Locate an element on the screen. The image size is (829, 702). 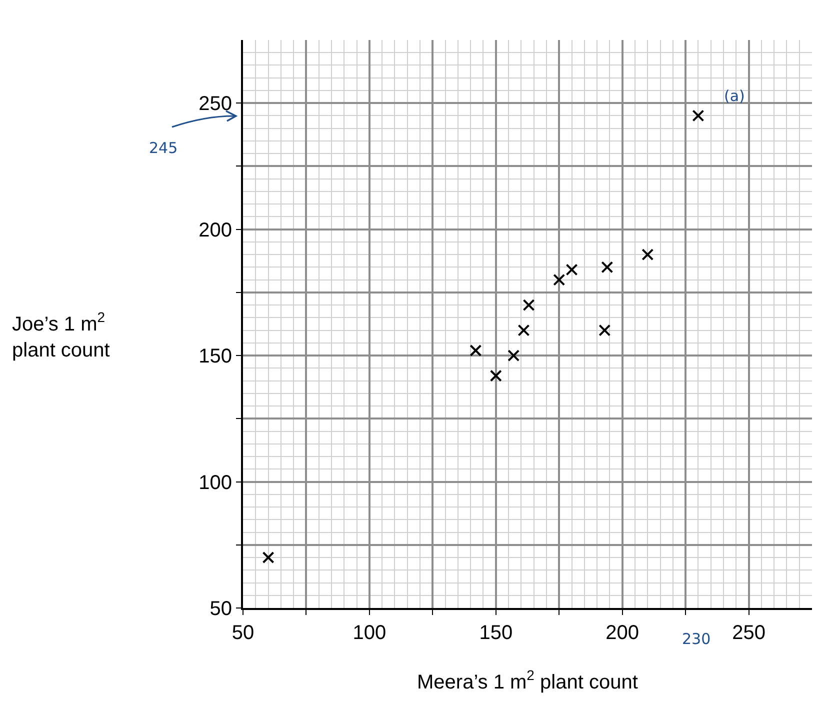
text: 245 is located at coordinates (163, 148).